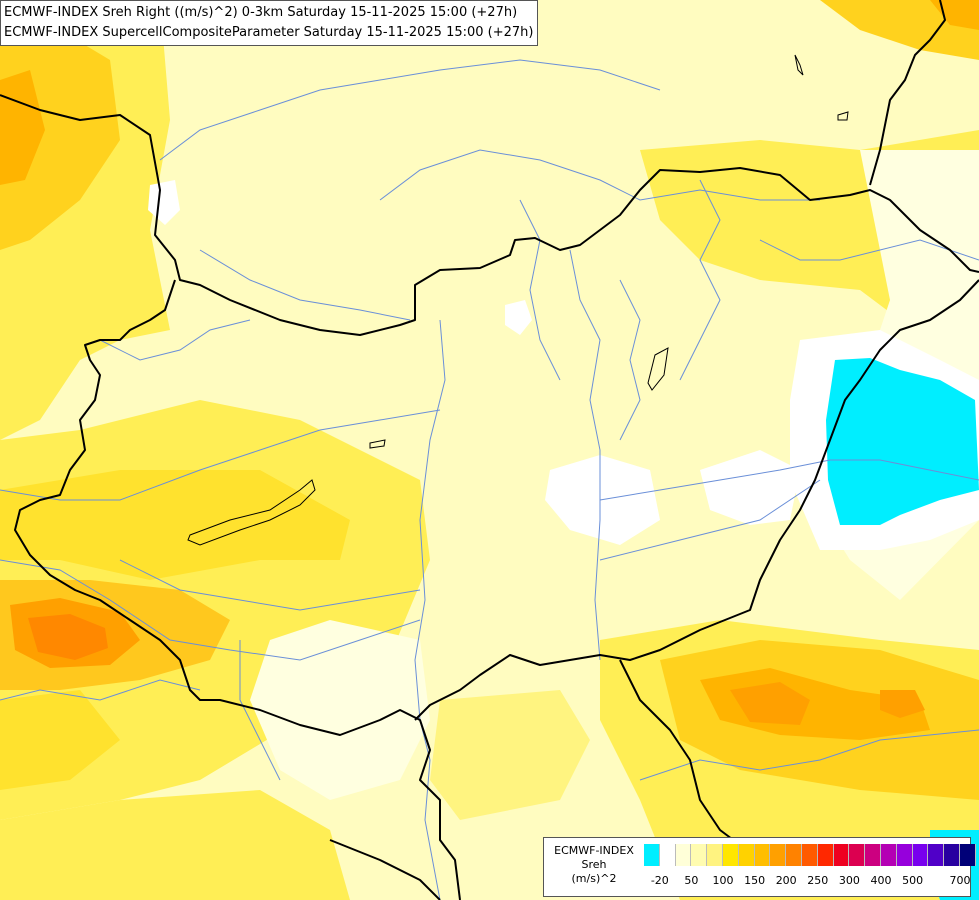 This screenshot has width=979, height=900. I want to click on legend-tick-label: 250, so click(818, 880).